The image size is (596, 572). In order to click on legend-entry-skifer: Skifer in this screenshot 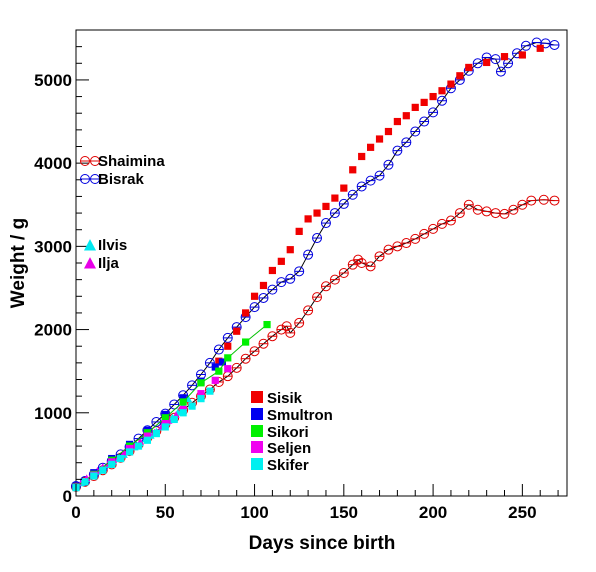, I will do `click(280, 465)`.